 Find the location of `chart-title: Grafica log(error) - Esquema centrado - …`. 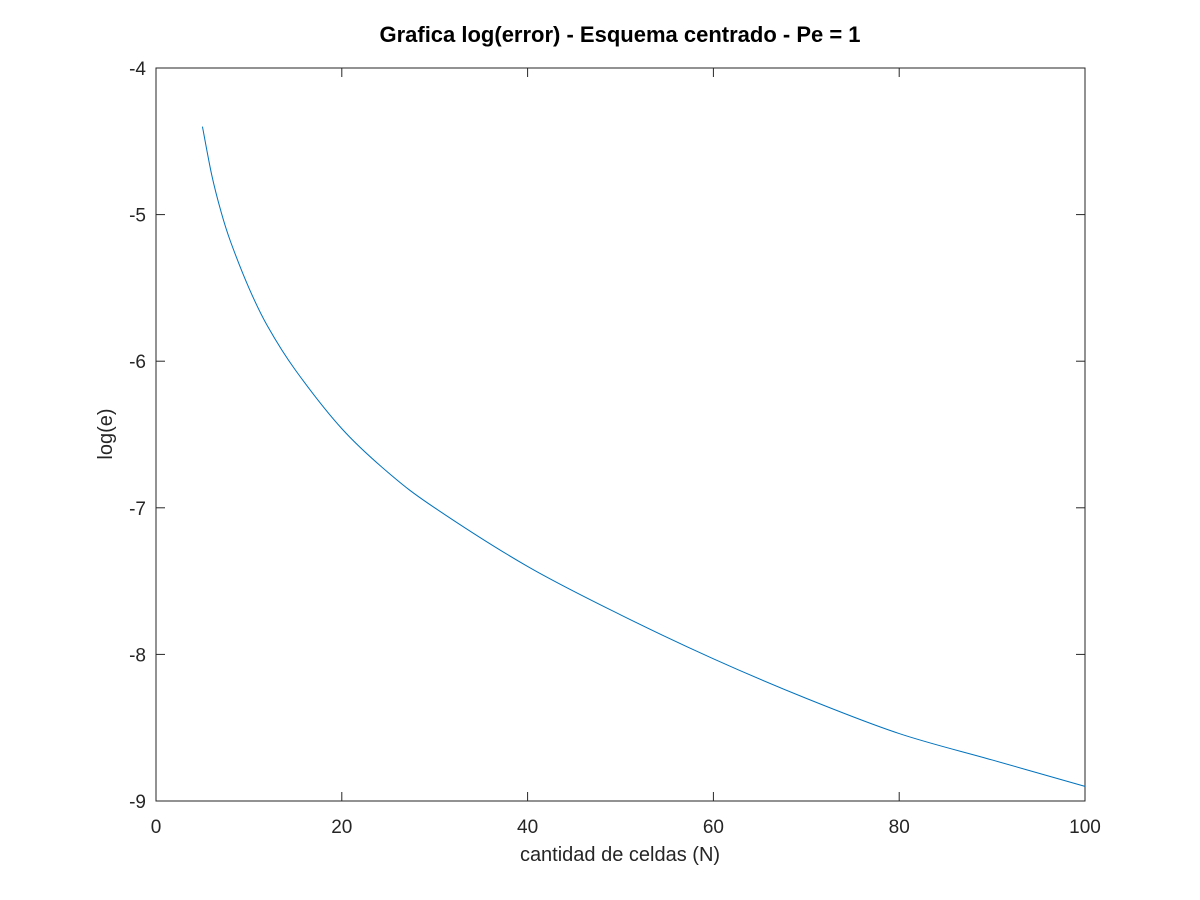

chart-title: Grafica log(error) - Esquema centrado - … is located at coordinates (619, 34).